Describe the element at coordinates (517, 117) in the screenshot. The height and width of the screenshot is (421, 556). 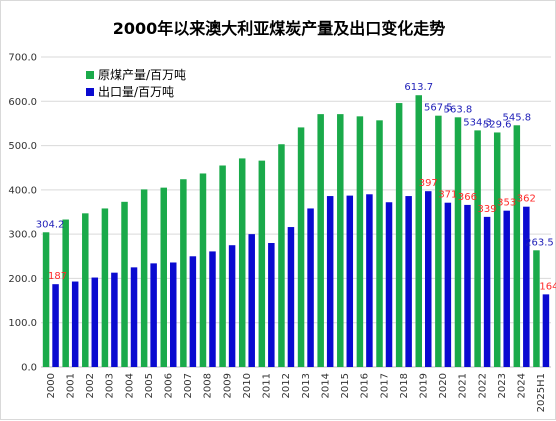
I see `data-label-production: 545.8` at that location.